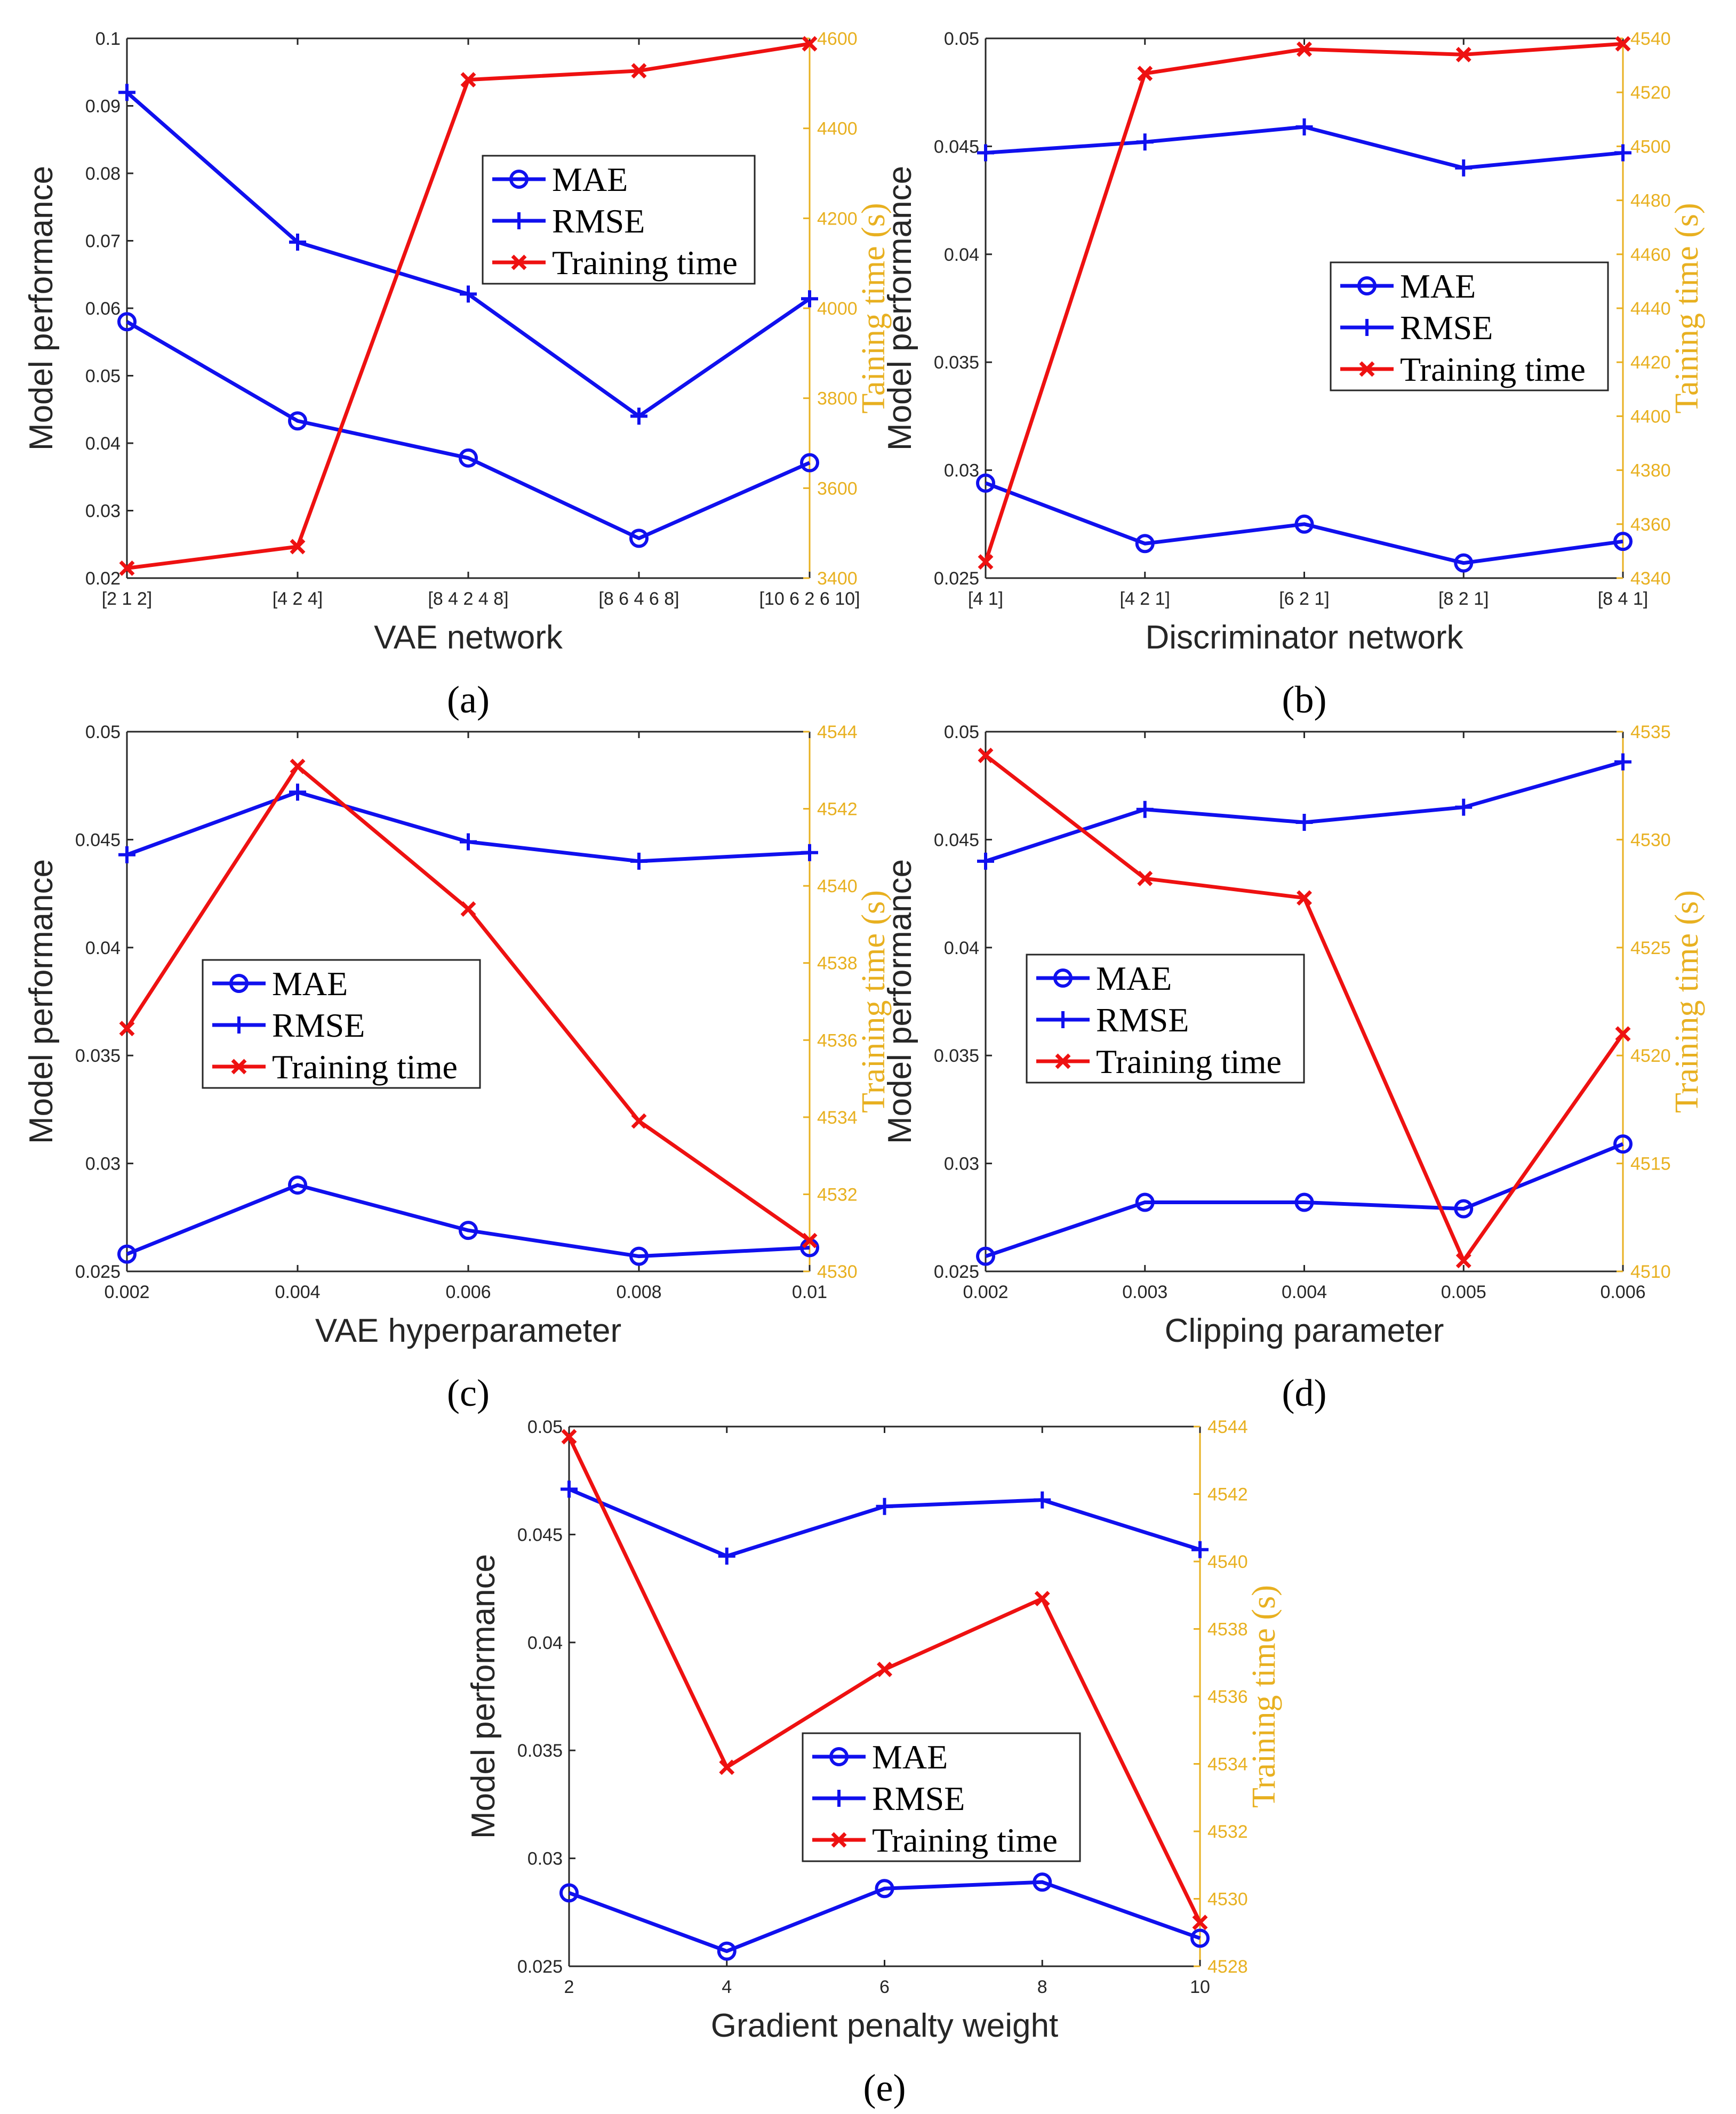 This screenshot has width=1736, height=2114. What do you see at coordinates (1650, 363) in the screenshot?
I see `y2-tick-label: 4420` at bounding box center [1650, 363].